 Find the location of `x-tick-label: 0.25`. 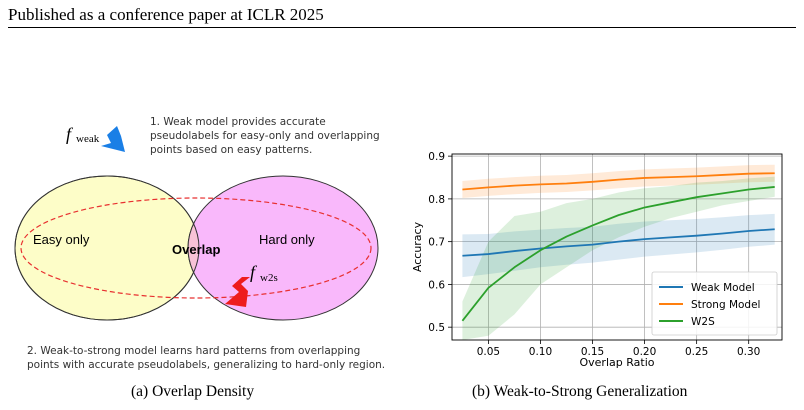

x-tick-label: 0.25 is located at coordinates (696, 352).